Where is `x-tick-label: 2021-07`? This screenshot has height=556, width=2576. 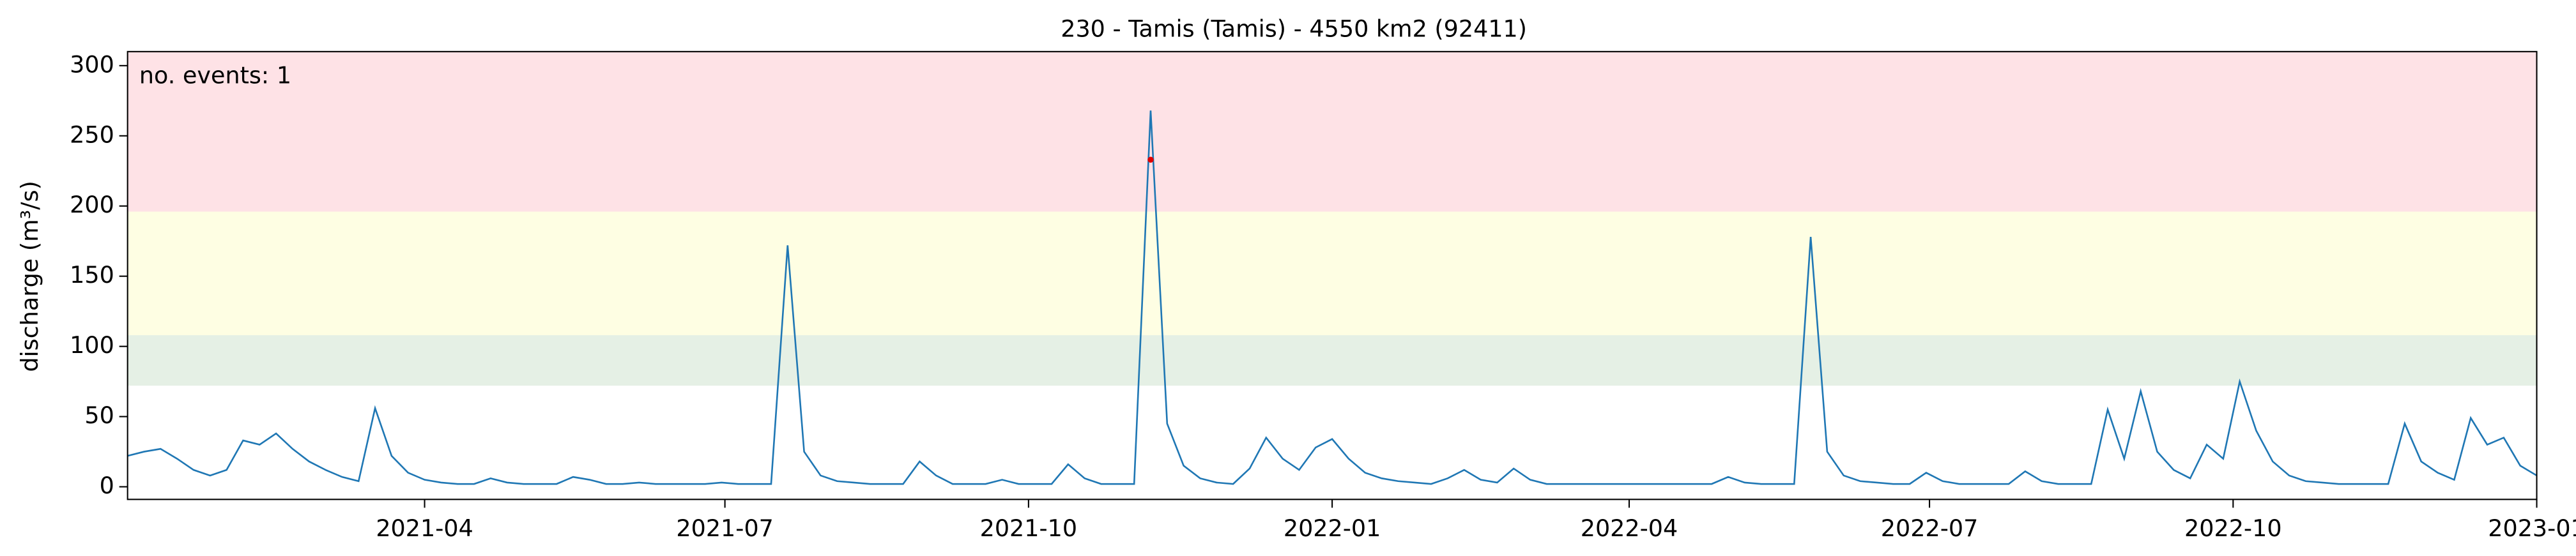 x-tick-label: 2021-07 is located at coordinates (725, 529).